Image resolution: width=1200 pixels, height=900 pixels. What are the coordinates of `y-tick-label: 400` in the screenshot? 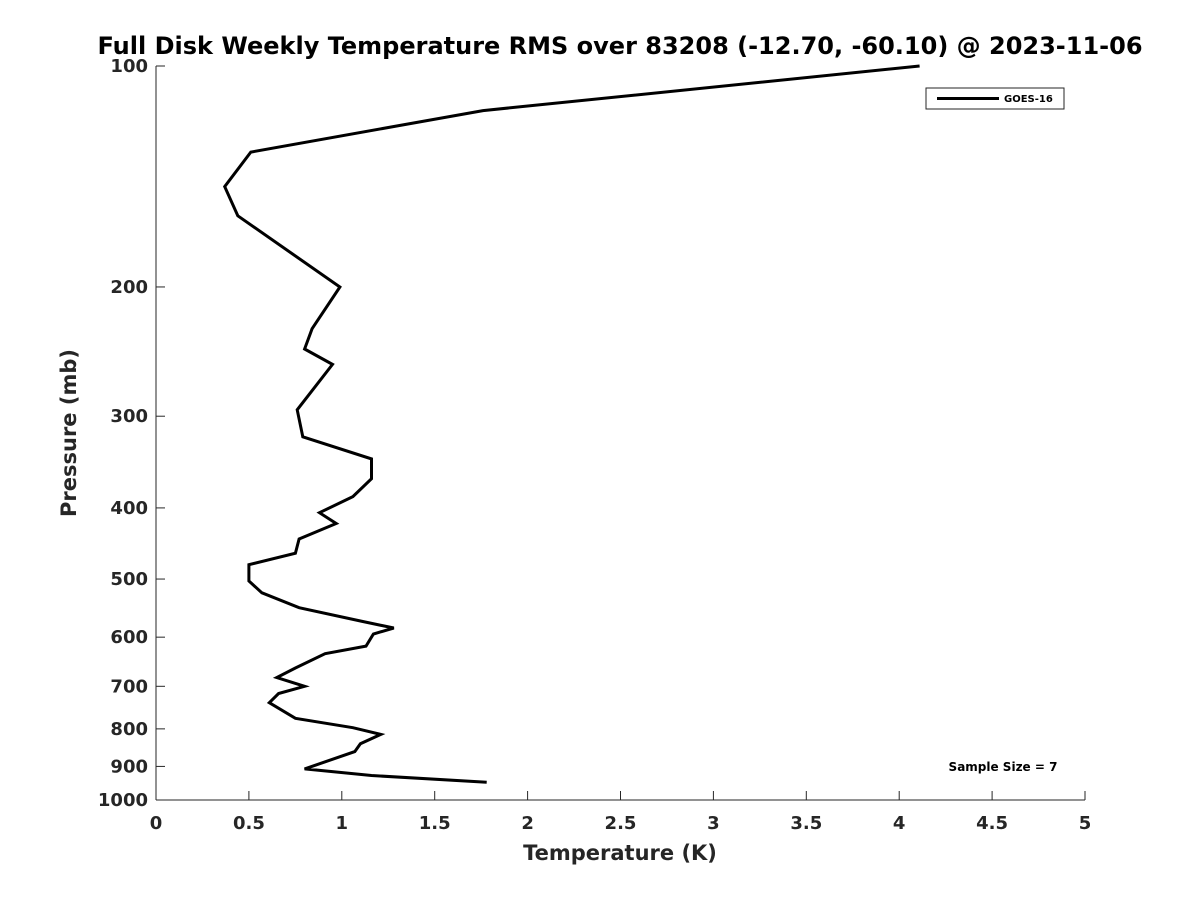 It's located at (129, 508).